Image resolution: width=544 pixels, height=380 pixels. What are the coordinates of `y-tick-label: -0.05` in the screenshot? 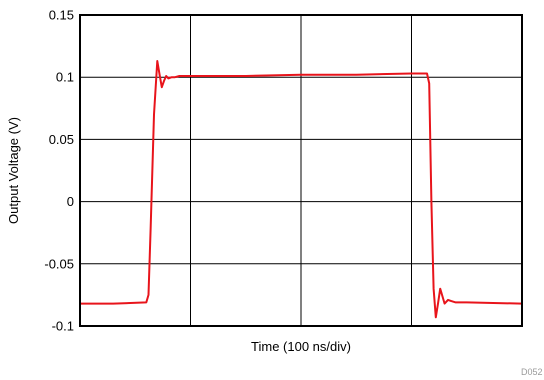 It's located at (59, 263).